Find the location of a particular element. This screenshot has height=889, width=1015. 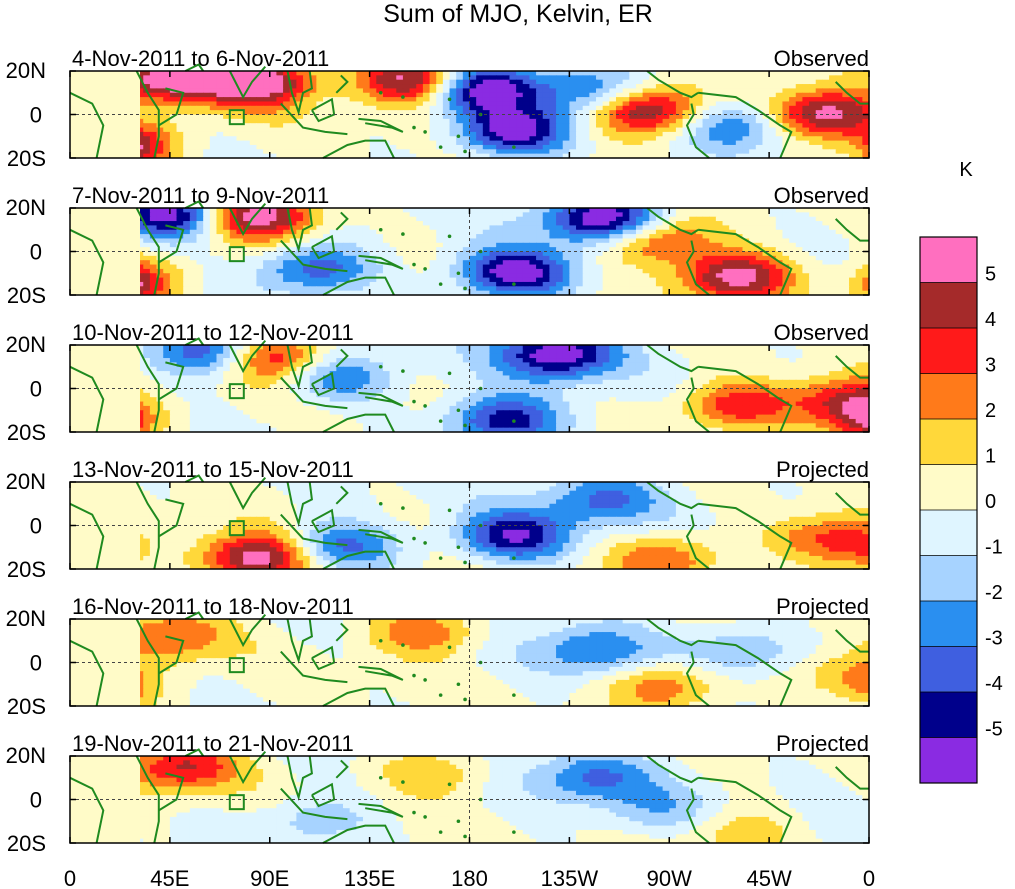

longitude-label: 135E is located at coordinates (369, 877).